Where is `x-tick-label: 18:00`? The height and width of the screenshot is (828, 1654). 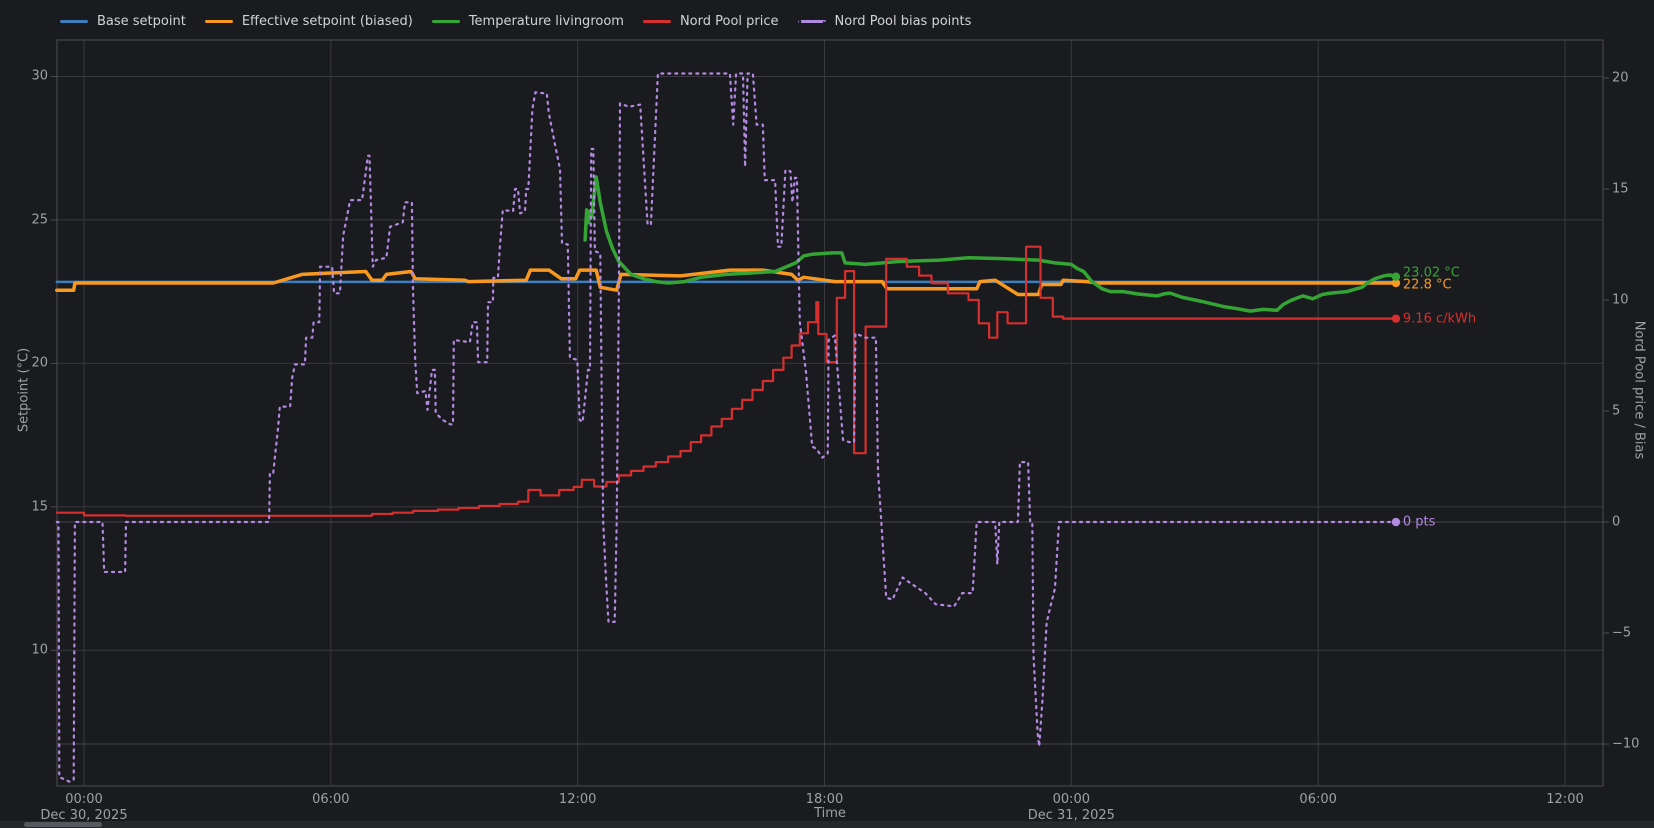
x-tick-label: 18:00 is located at coordinates (824, 799).